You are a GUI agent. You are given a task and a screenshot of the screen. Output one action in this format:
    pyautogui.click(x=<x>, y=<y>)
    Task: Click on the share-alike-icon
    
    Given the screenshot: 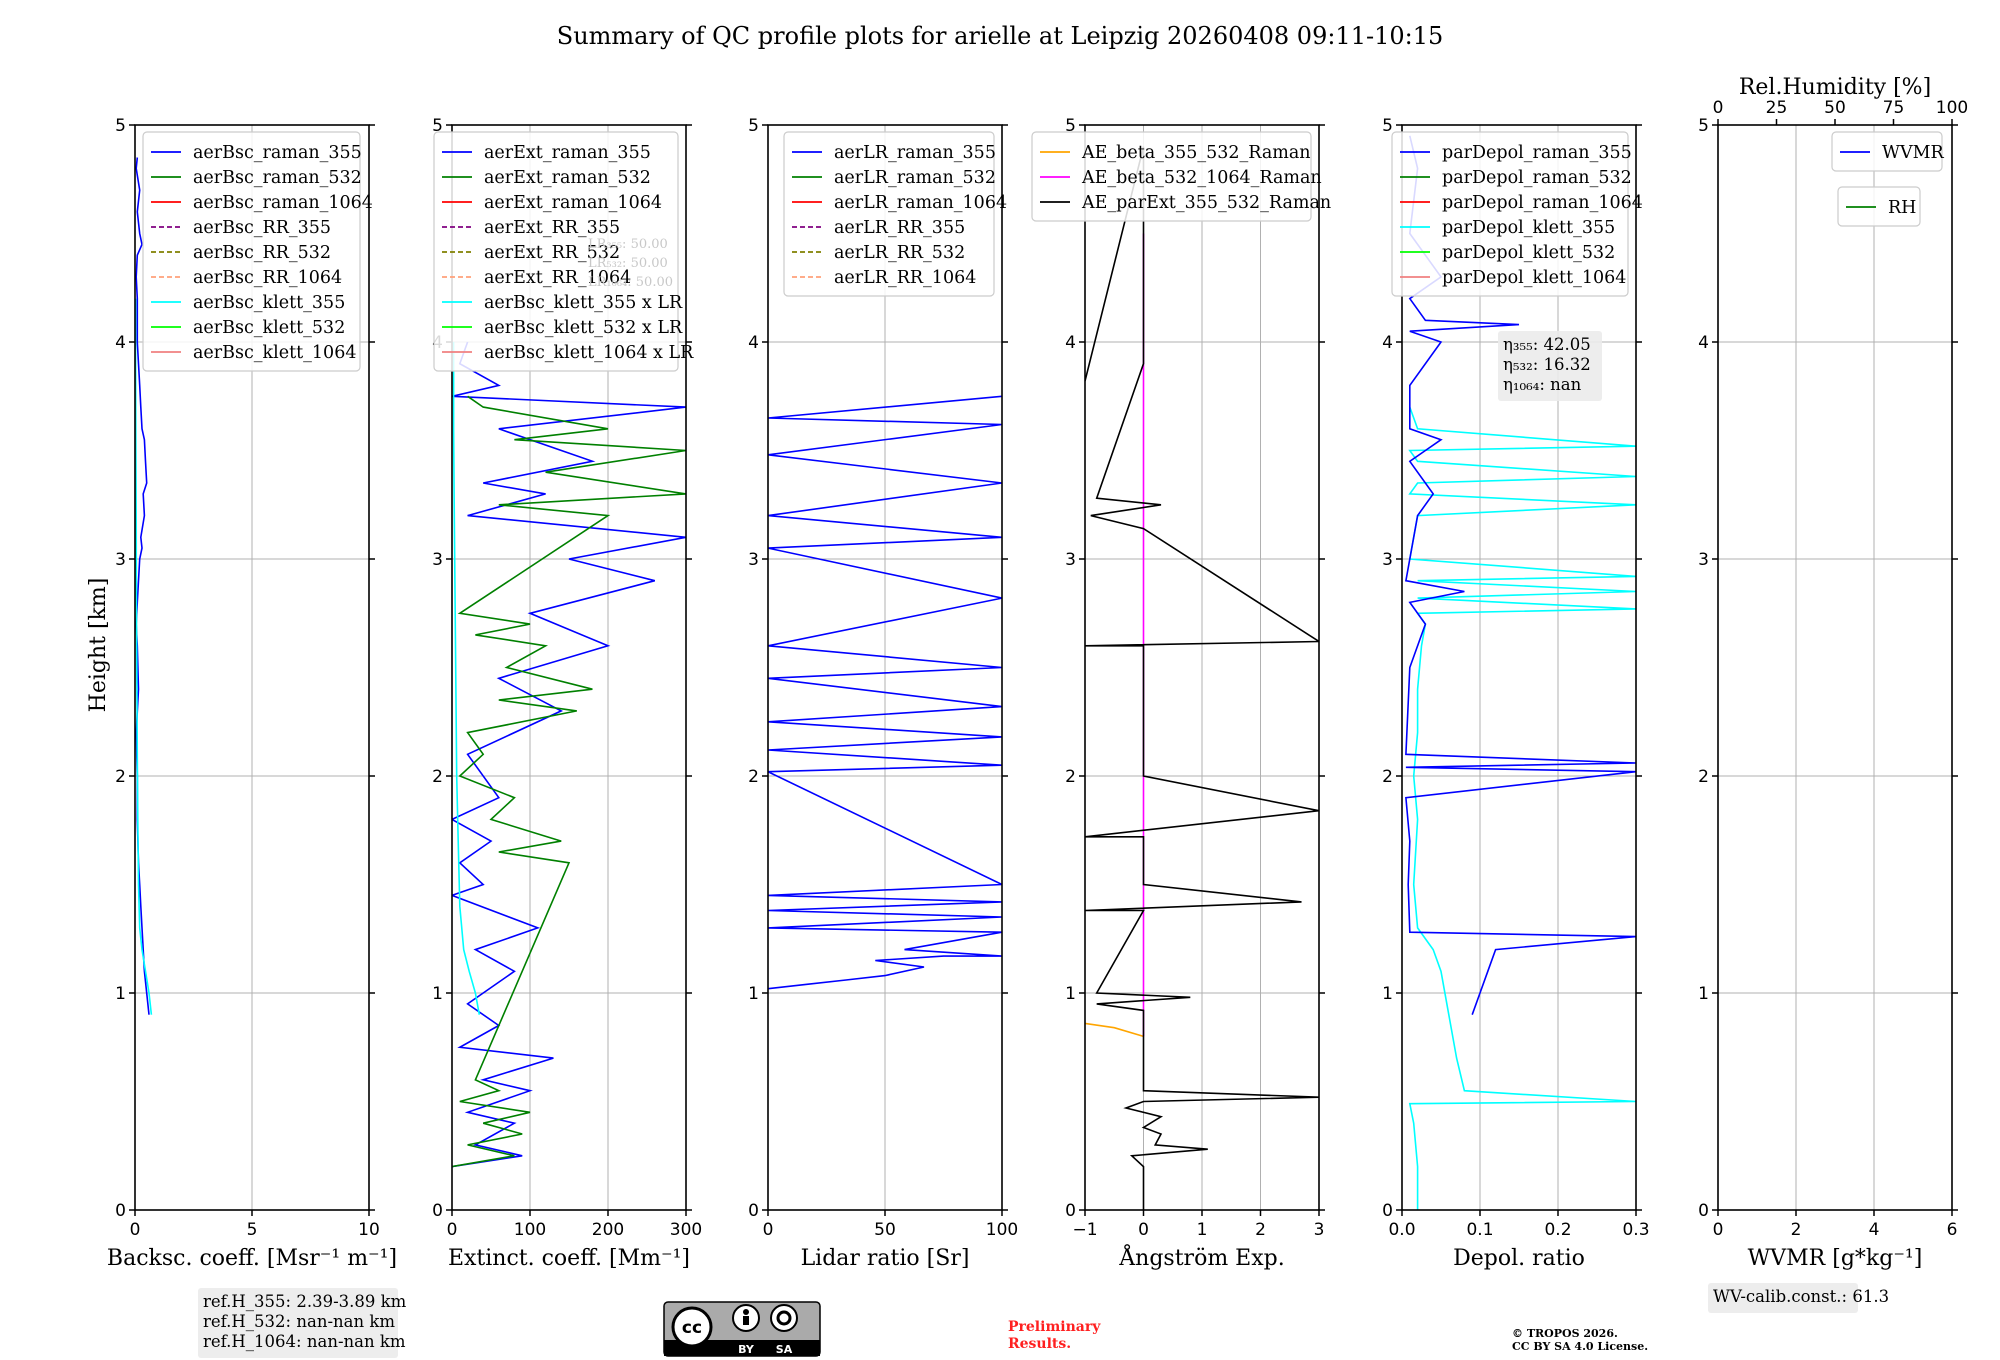 What is the action you would take?
    pyautogui.click(x=784, y=1318)
    